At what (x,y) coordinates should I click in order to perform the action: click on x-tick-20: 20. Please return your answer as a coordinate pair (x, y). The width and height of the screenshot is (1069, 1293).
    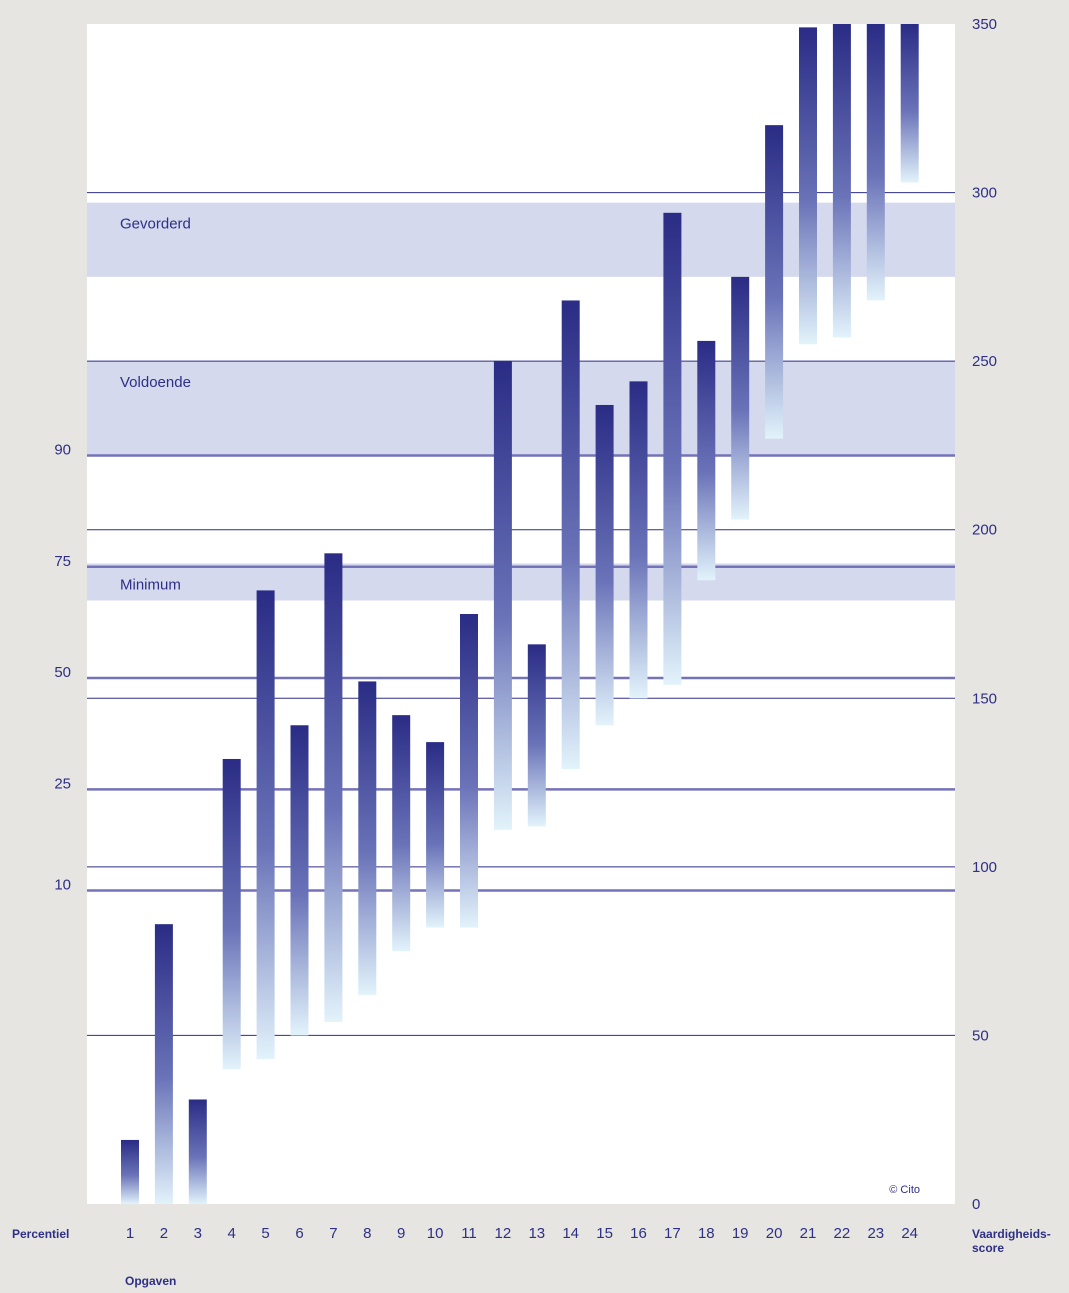
    Looking at the image, I should click on (774, 1233).